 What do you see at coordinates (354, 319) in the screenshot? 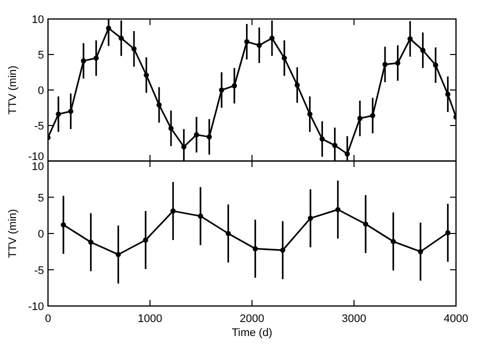
I see `x-tick-label: 3000` at bounding box center [354, 319].